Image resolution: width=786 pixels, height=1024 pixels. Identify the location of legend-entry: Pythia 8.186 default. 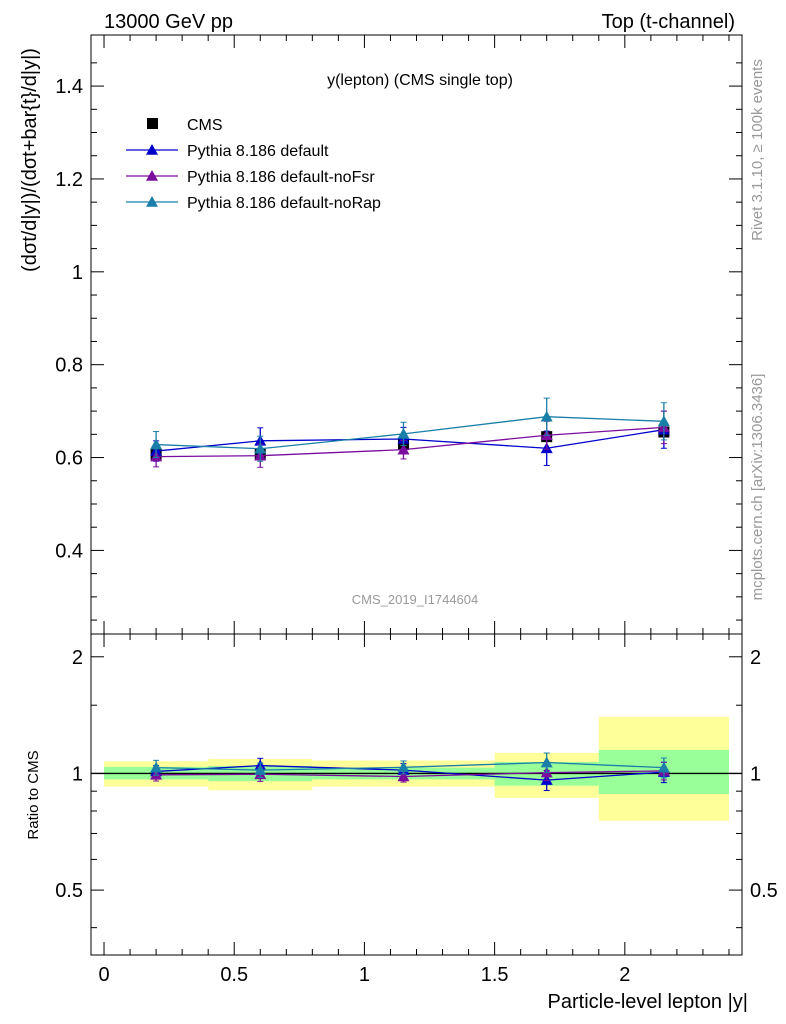
(227, 151).